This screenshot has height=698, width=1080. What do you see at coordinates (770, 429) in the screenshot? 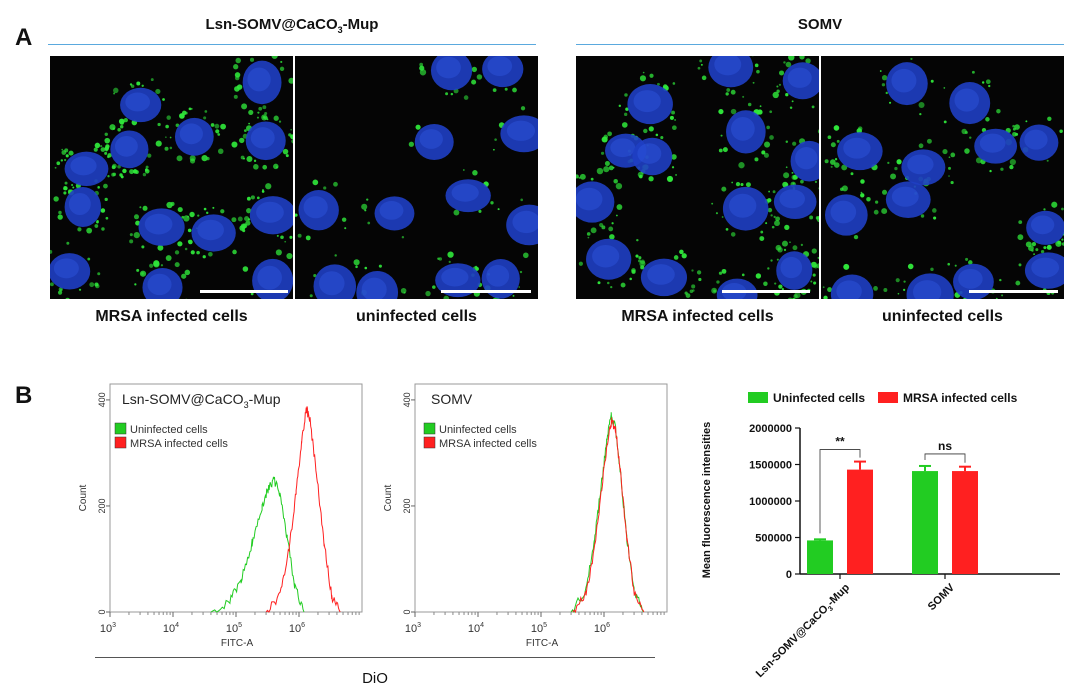
I see `y-tick-label: 2000000` at bounding box center [770, 429].